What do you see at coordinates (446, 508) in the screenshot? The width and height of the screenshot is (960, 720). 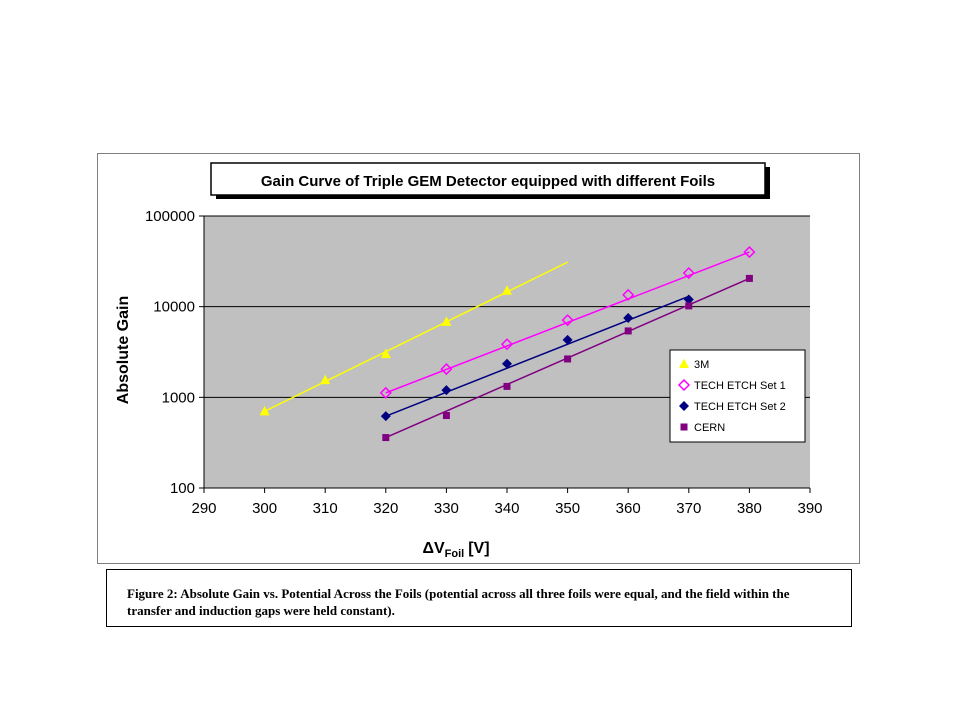 I see `x-tick-label: 330` at bounding box center [446, 508].